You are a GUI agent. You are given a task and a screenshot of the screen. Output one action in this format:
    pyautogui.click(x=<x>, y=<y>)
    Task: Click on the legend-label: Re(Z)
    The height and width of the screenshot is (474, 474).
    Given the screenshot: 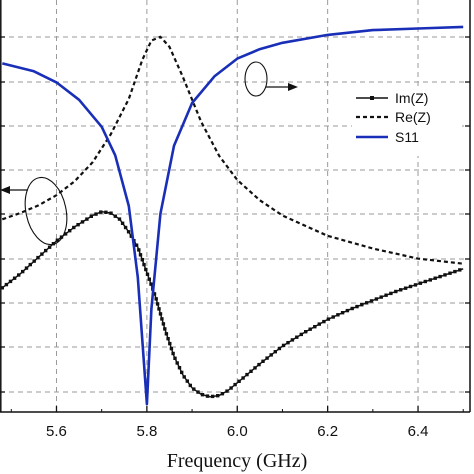 What is the action you would take?
    pyautogui.click(x=413, y=117)
    